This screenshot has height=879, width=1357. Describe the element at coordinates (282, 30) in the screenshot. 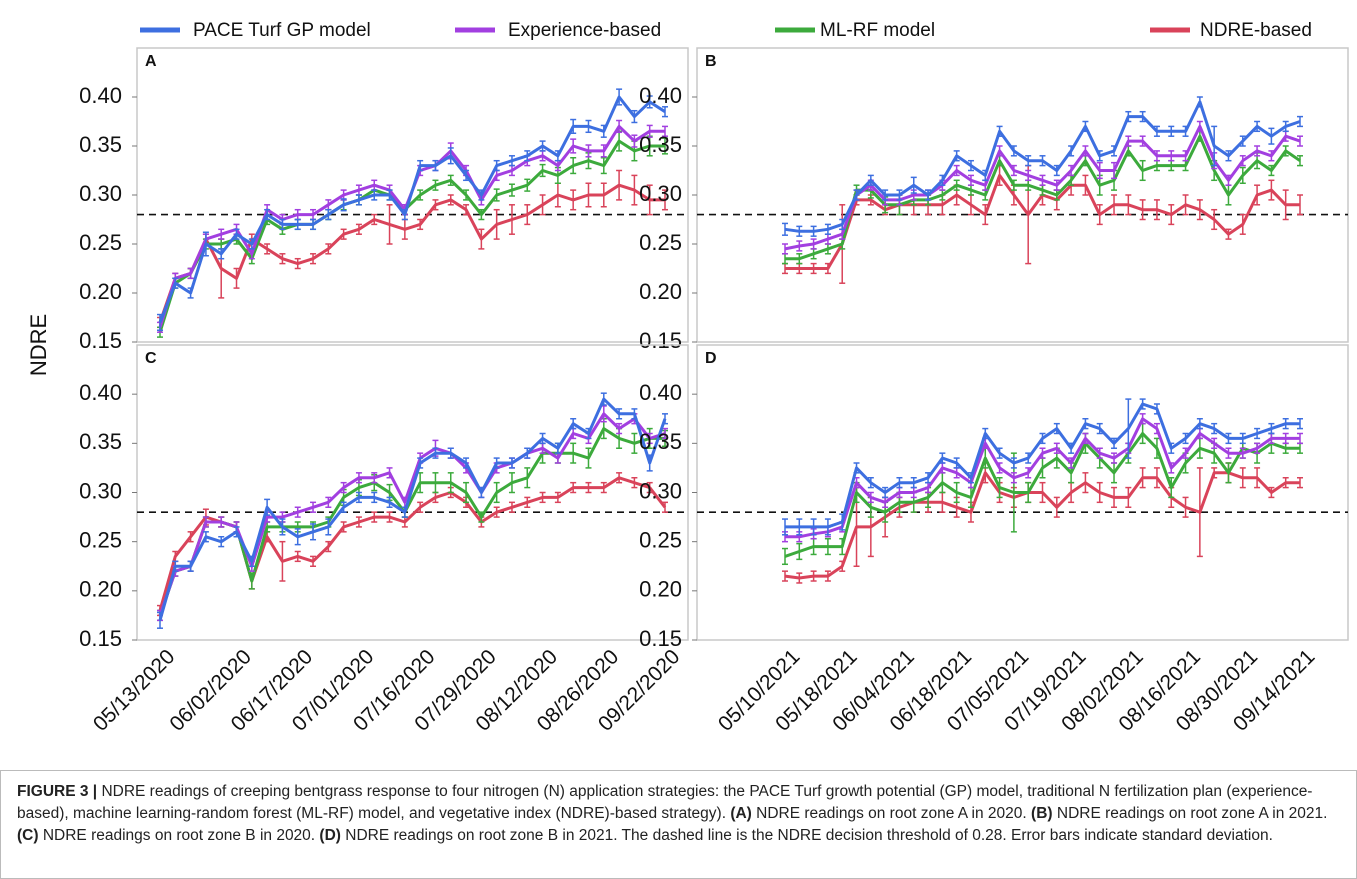

I see `legend-label: PACE Turf GP model` at that location.